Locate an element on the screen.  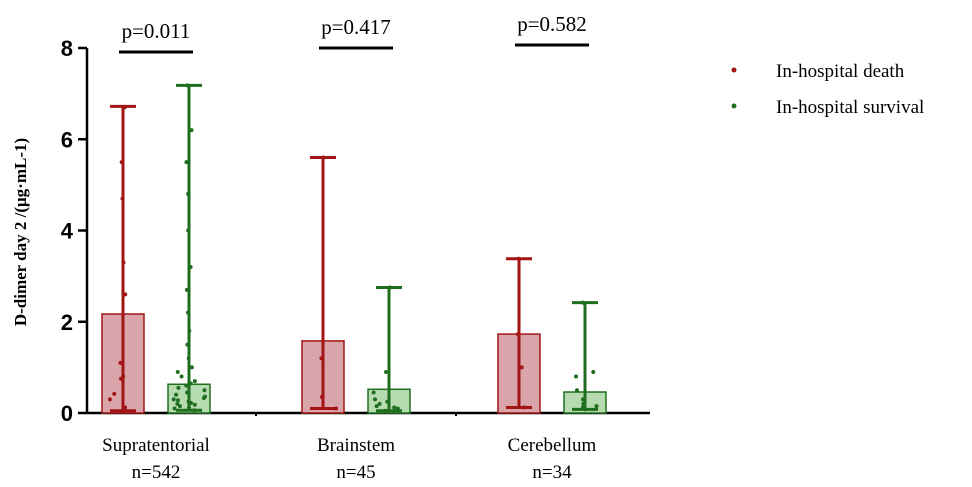
legend-label: In-hospital survival is located at coordinates (850, 107).